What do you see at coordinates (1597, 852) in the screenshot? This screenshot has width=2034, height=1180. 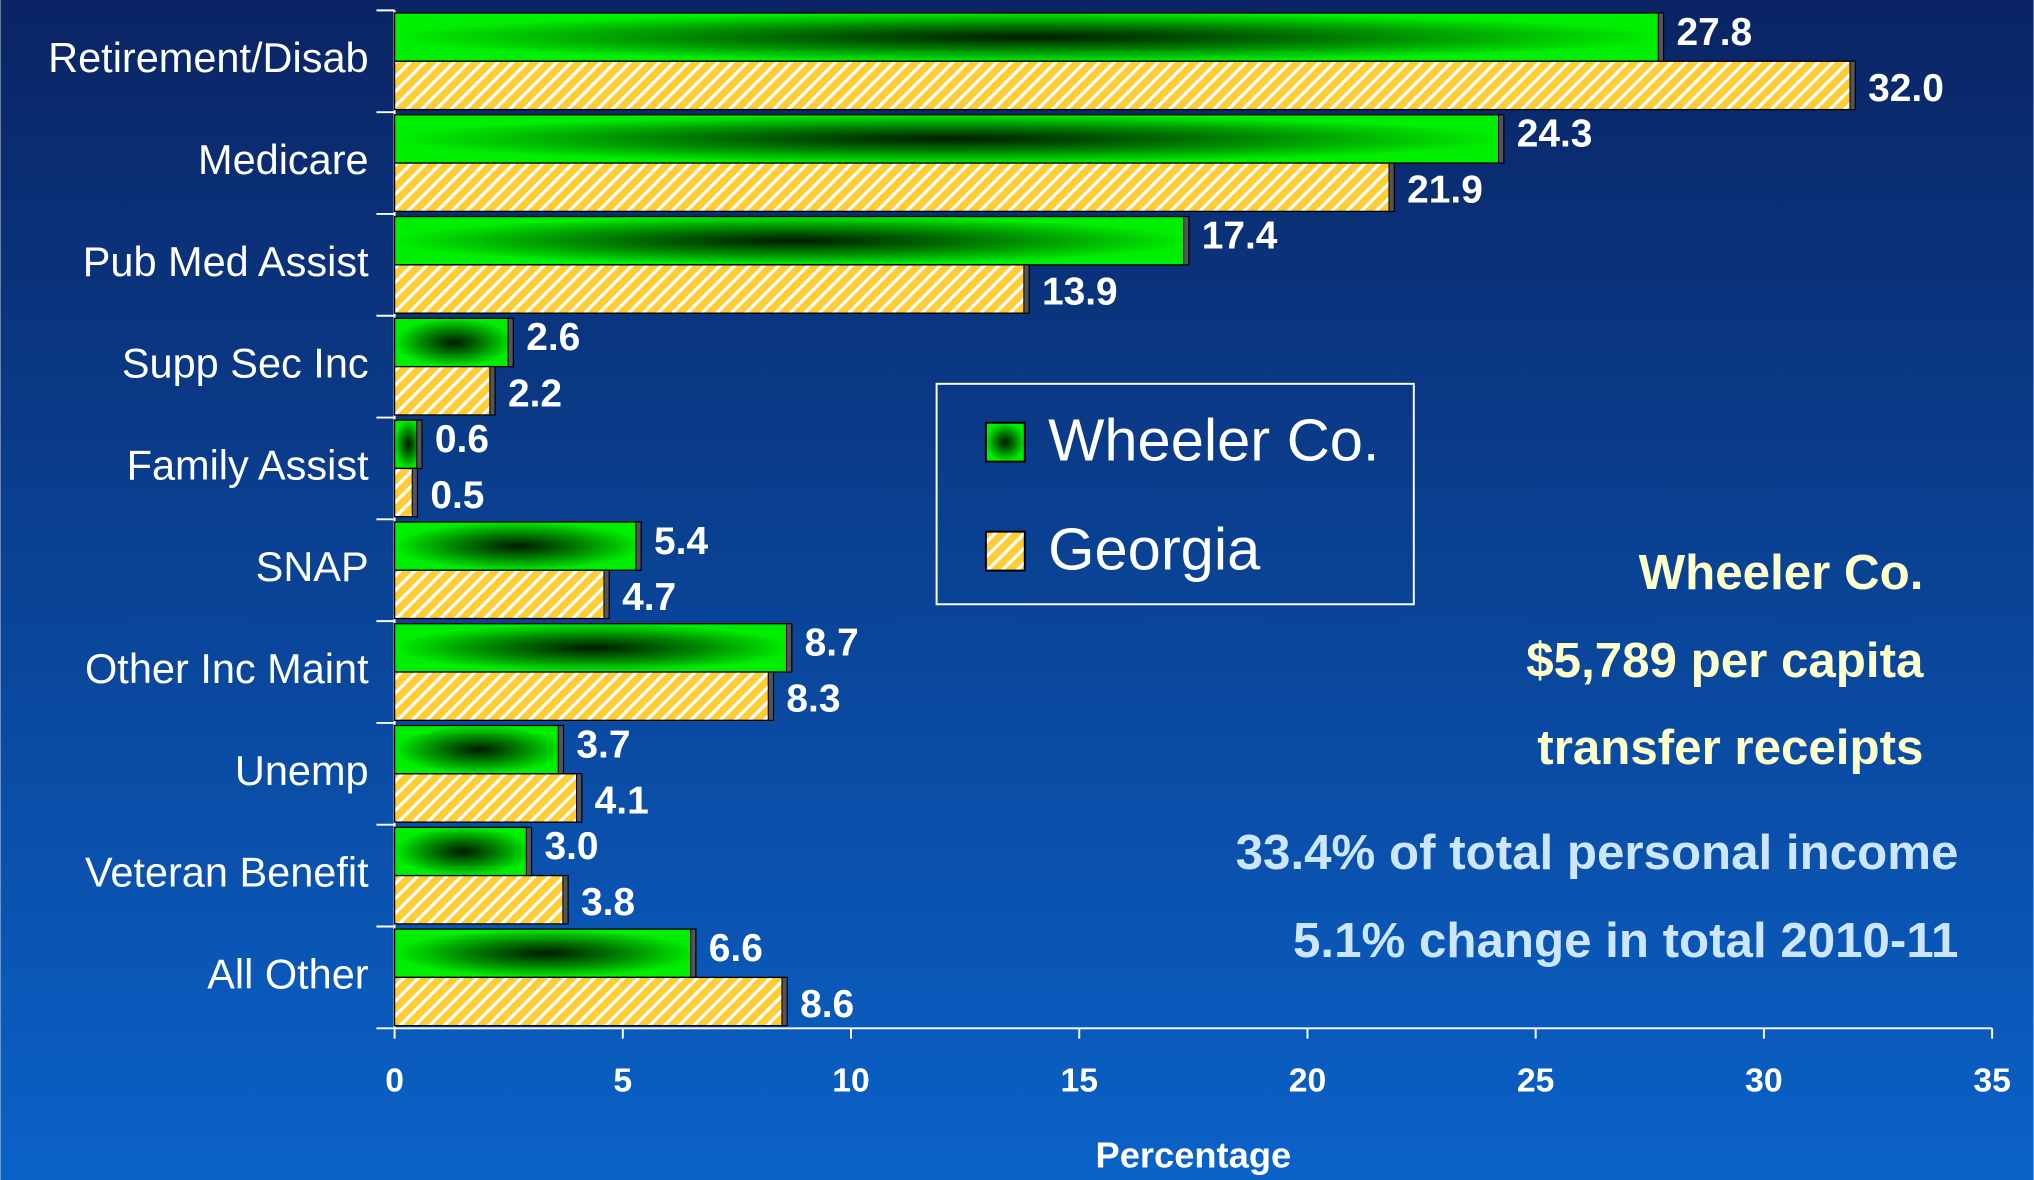 I see `annotation: 33.4% of total personal income` at bounding box center [1597, 852].